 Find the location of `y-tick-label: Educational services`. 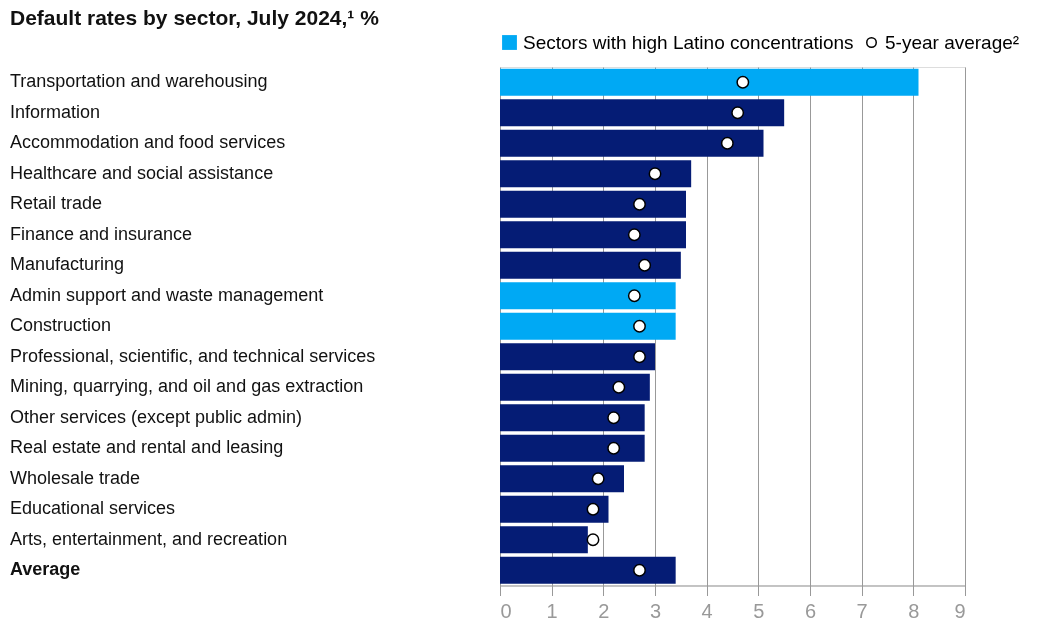

y-tick-label: Educational services is located at coordinates (93, 508).